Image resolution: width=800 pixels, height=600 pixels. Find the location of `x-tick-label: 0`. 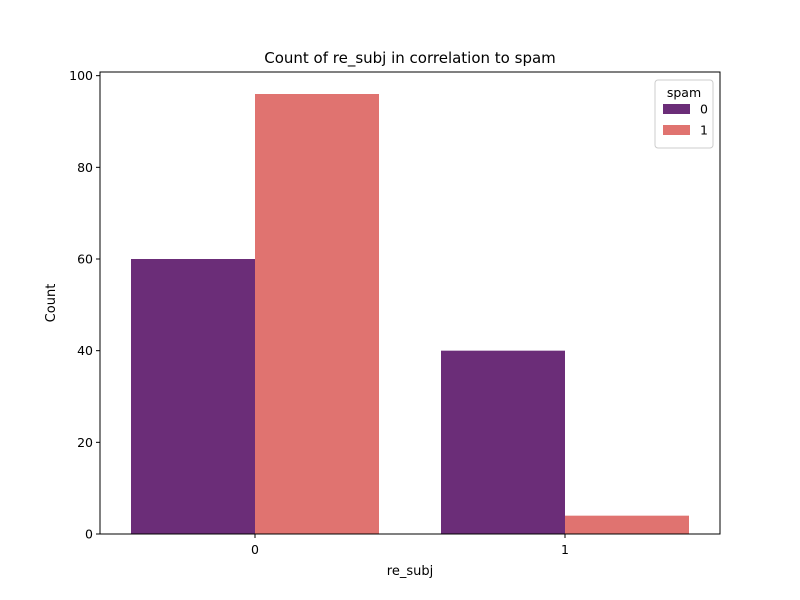

x-tick-label: 0 is located at coordinates (255, 549).